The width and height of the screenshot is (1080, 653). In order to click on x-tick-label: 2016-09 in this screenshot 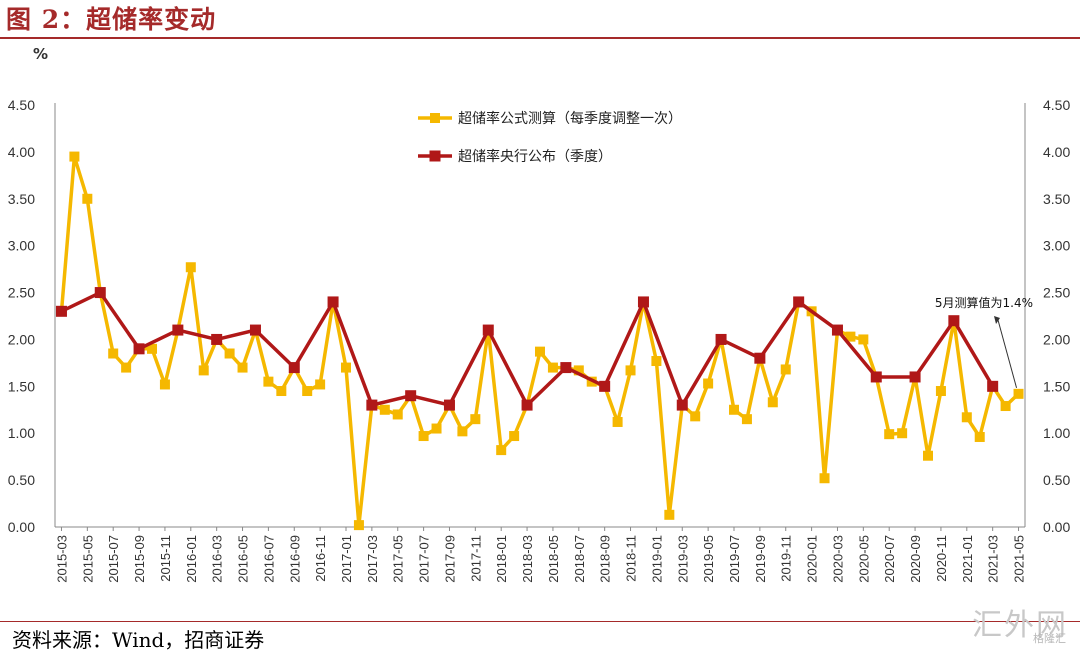, I will do `click(294, 559)`.